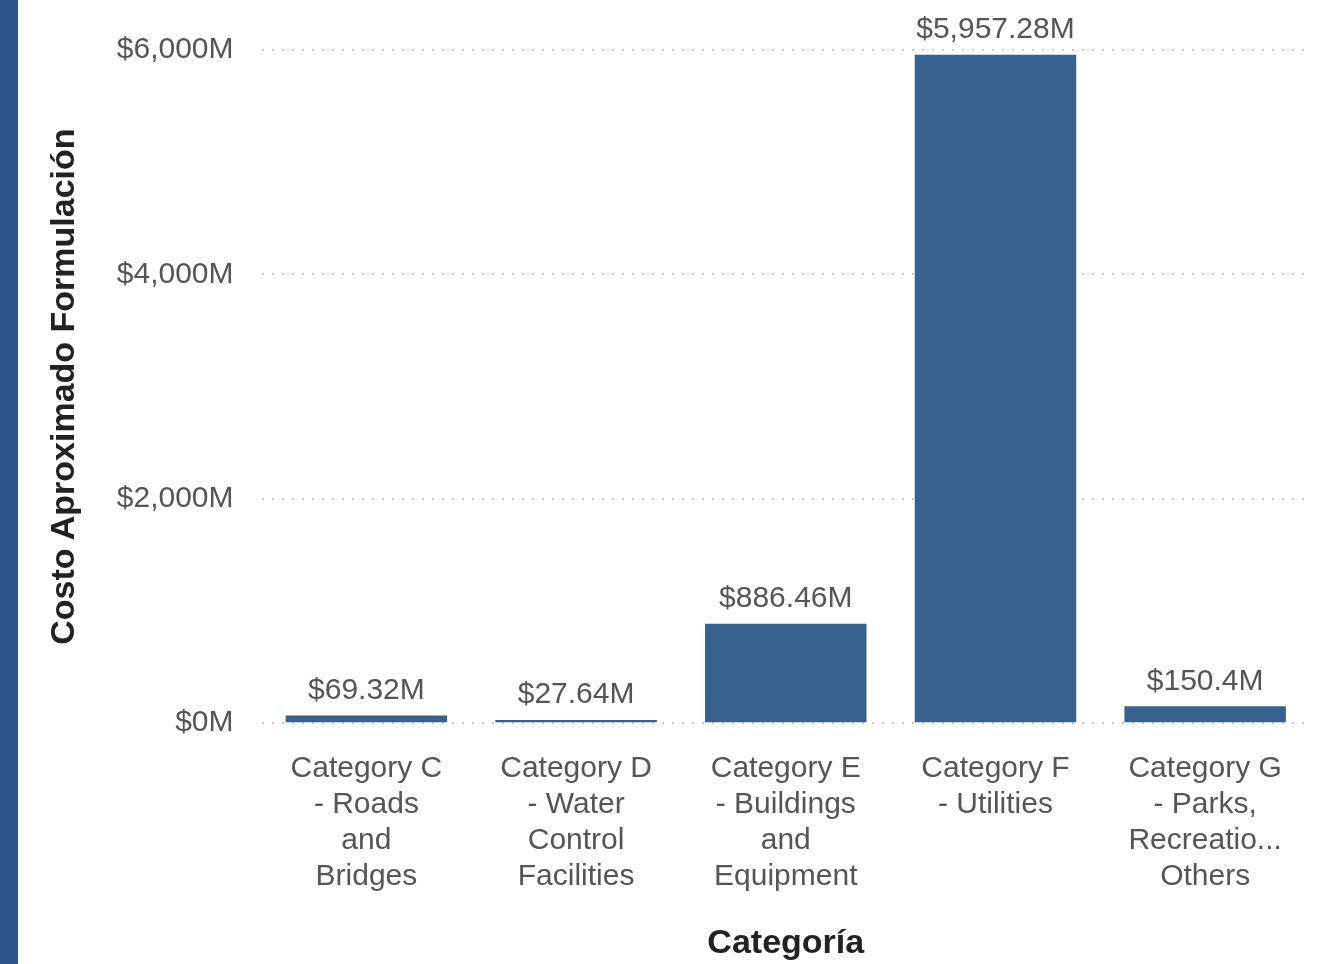 The height and width of the screenshot is (964, 1322). Describe the element at coordinates (995, 28) in the screenshot. I see `data-label: $5,957.28M` at that location.